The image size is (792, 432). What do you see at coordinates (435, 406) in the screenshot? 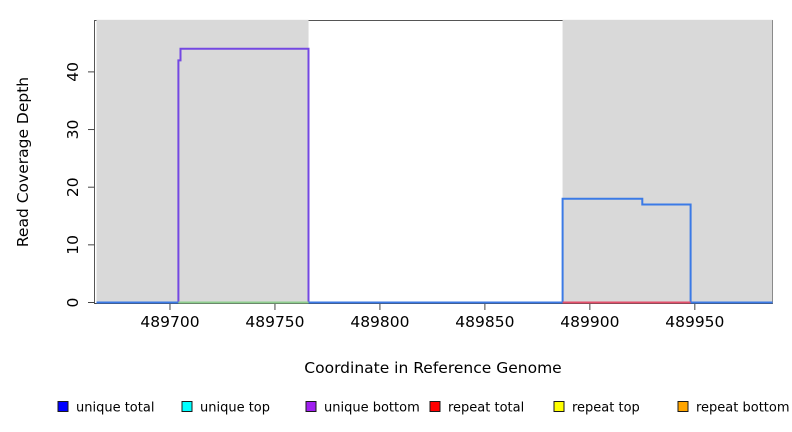
I see `legend-swatch-repeat-total` at bounding box center [435, 406].